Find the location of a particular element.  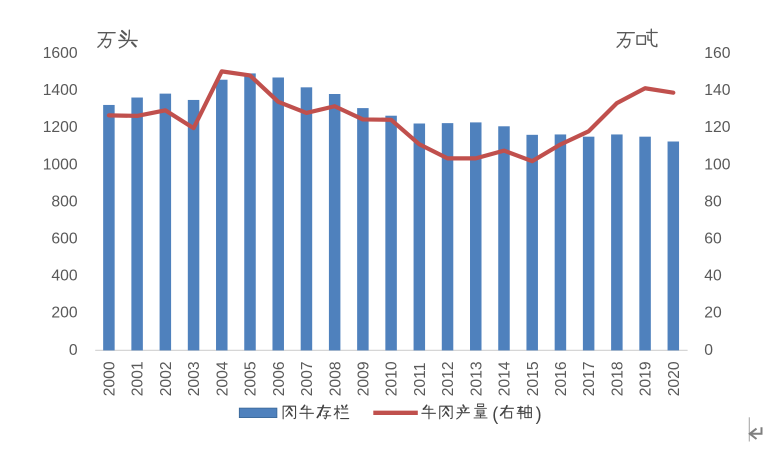

svg-text: 2006 is located at coordinates (279, 378).